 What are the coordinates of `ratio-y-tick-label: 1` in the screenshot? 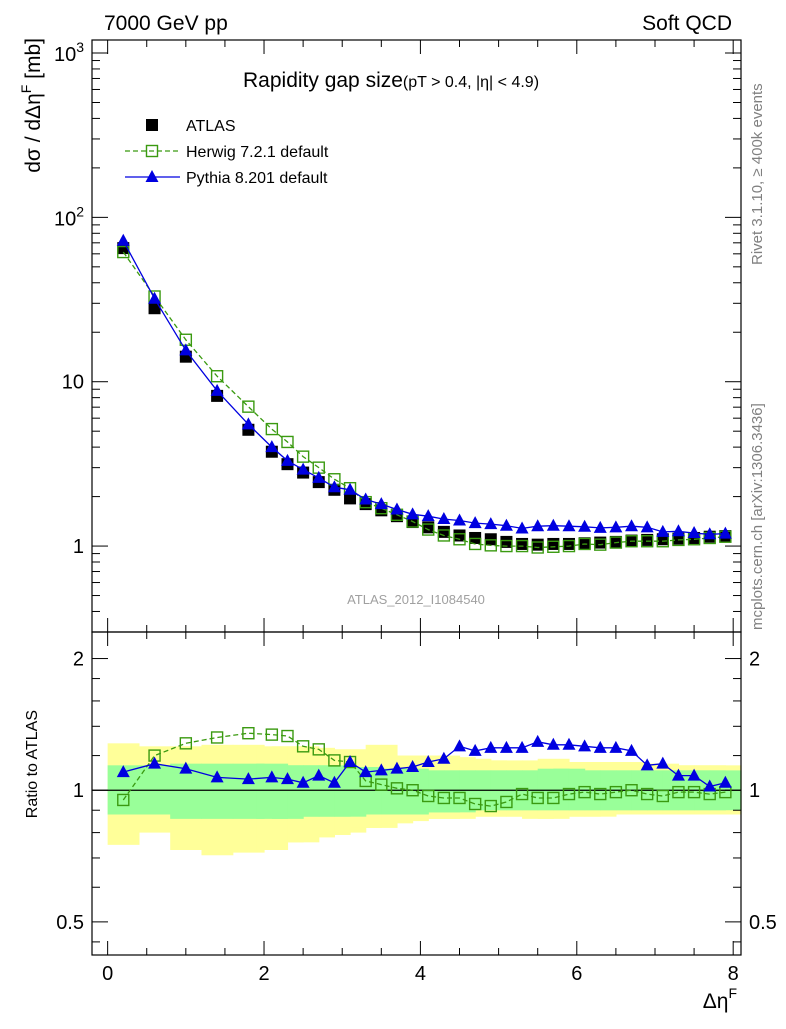 It's located at (78, 791).